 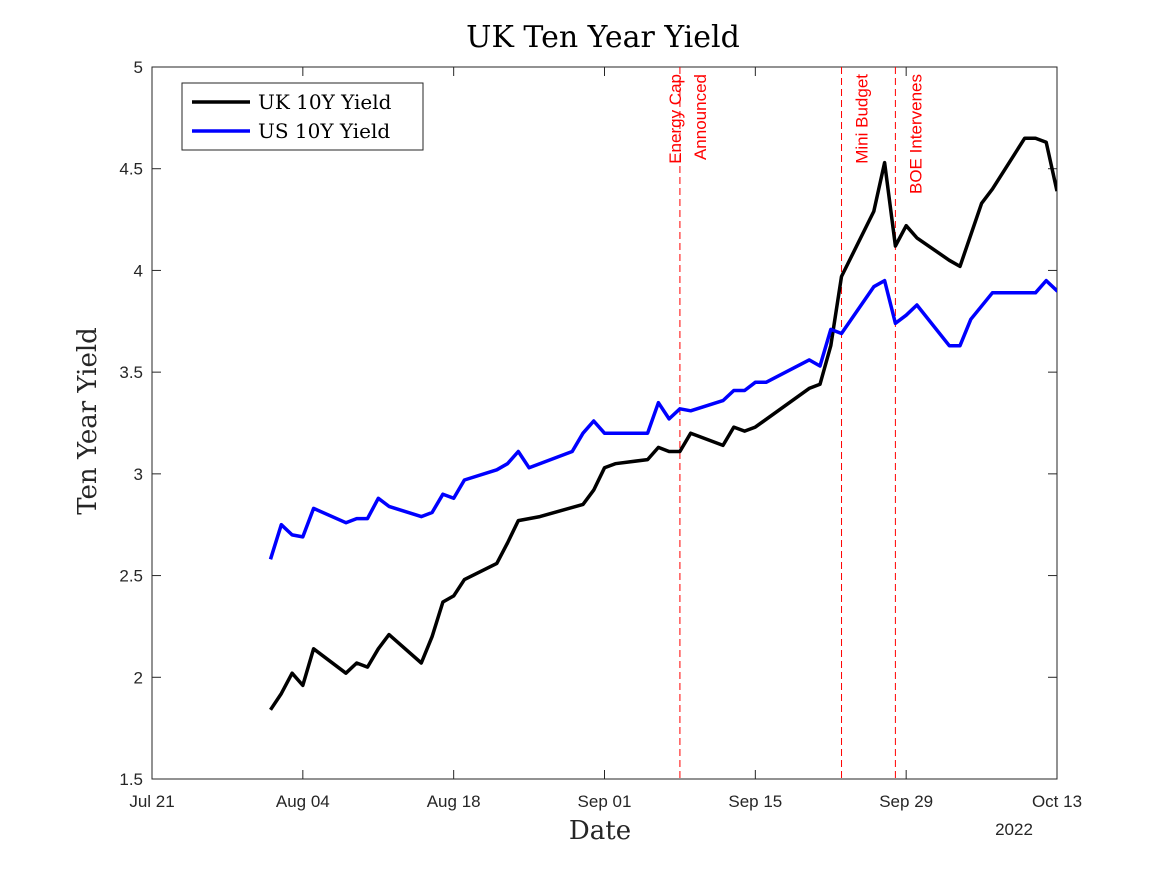 What do you see at coordinates (325, 102) in the screenshot?
I see `legend-label-0: UK 10Y Yield` at bounding box center [325, 102].